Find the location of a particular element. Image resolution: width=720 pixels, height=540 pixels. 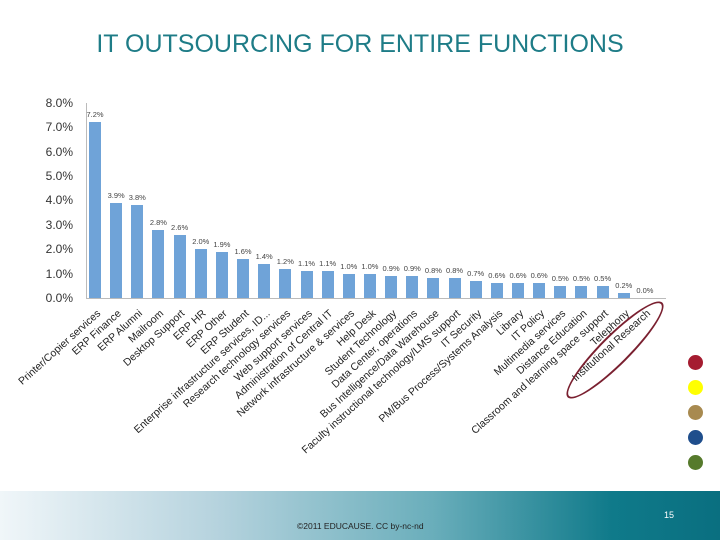

y-tick-label: 1.0% is located at coordinates (59, 273).